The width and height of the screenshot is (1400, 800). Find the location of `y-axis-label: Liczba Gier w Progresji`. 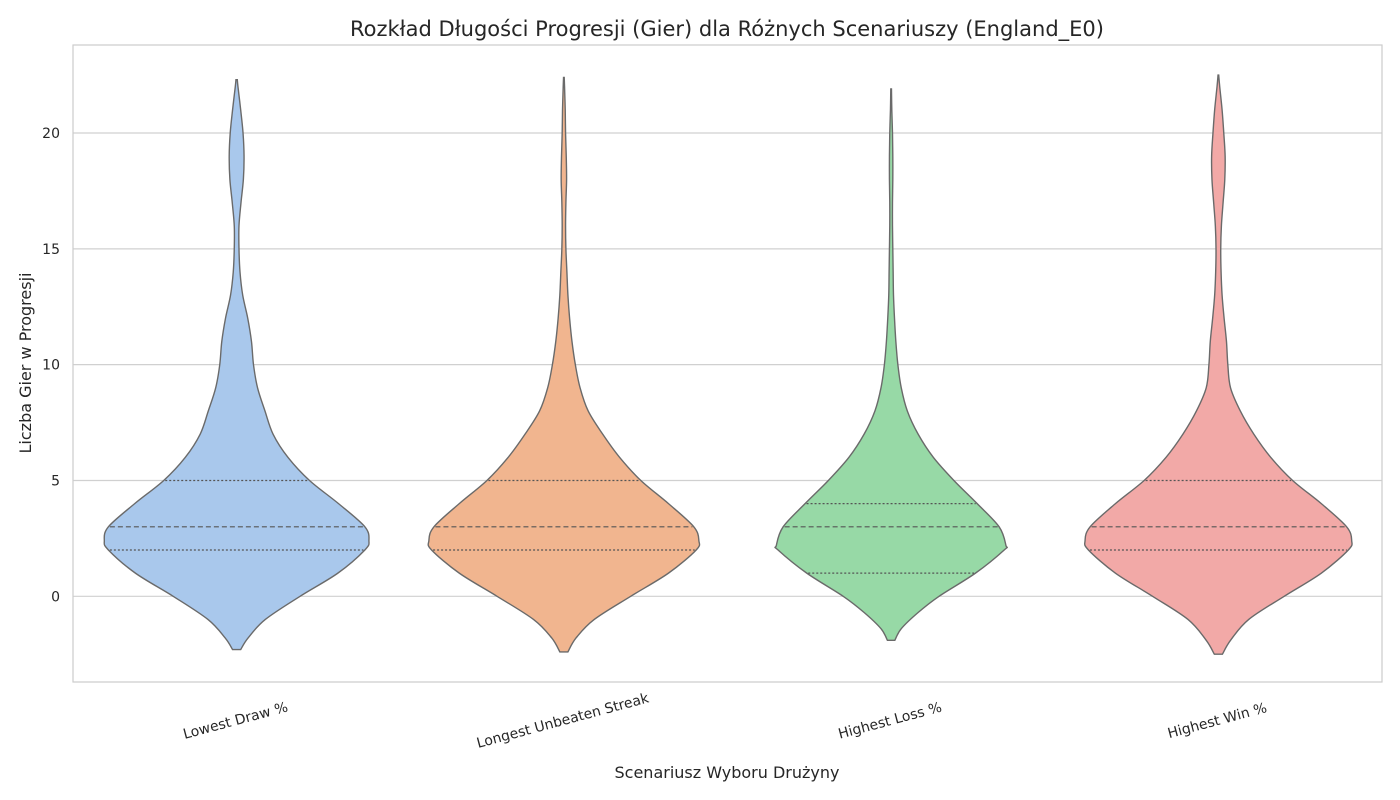

y-axis-label: Liczba Gier w Progresji is located at coordinates (25, 363).